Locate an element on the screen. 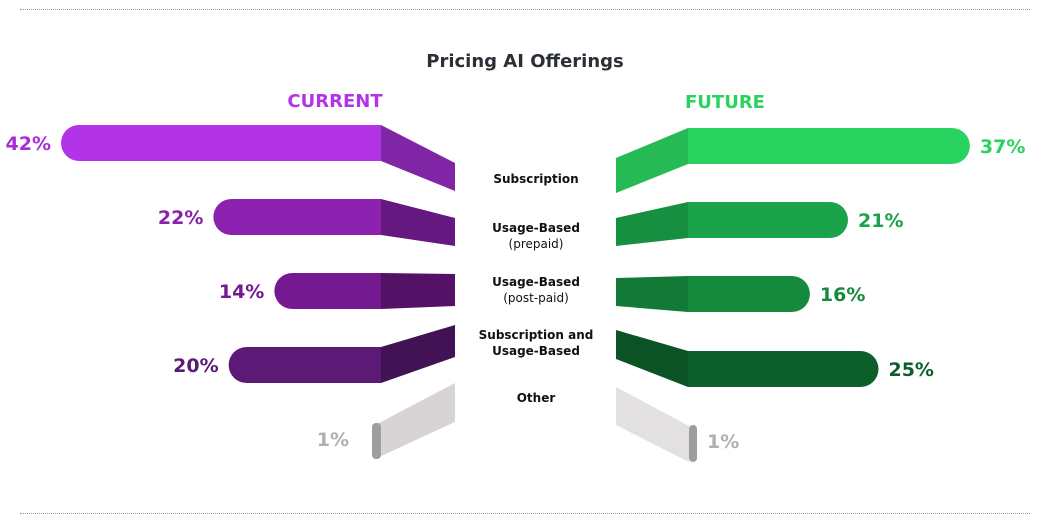  future-value-label: 1% is located at coordinates (723, 442).